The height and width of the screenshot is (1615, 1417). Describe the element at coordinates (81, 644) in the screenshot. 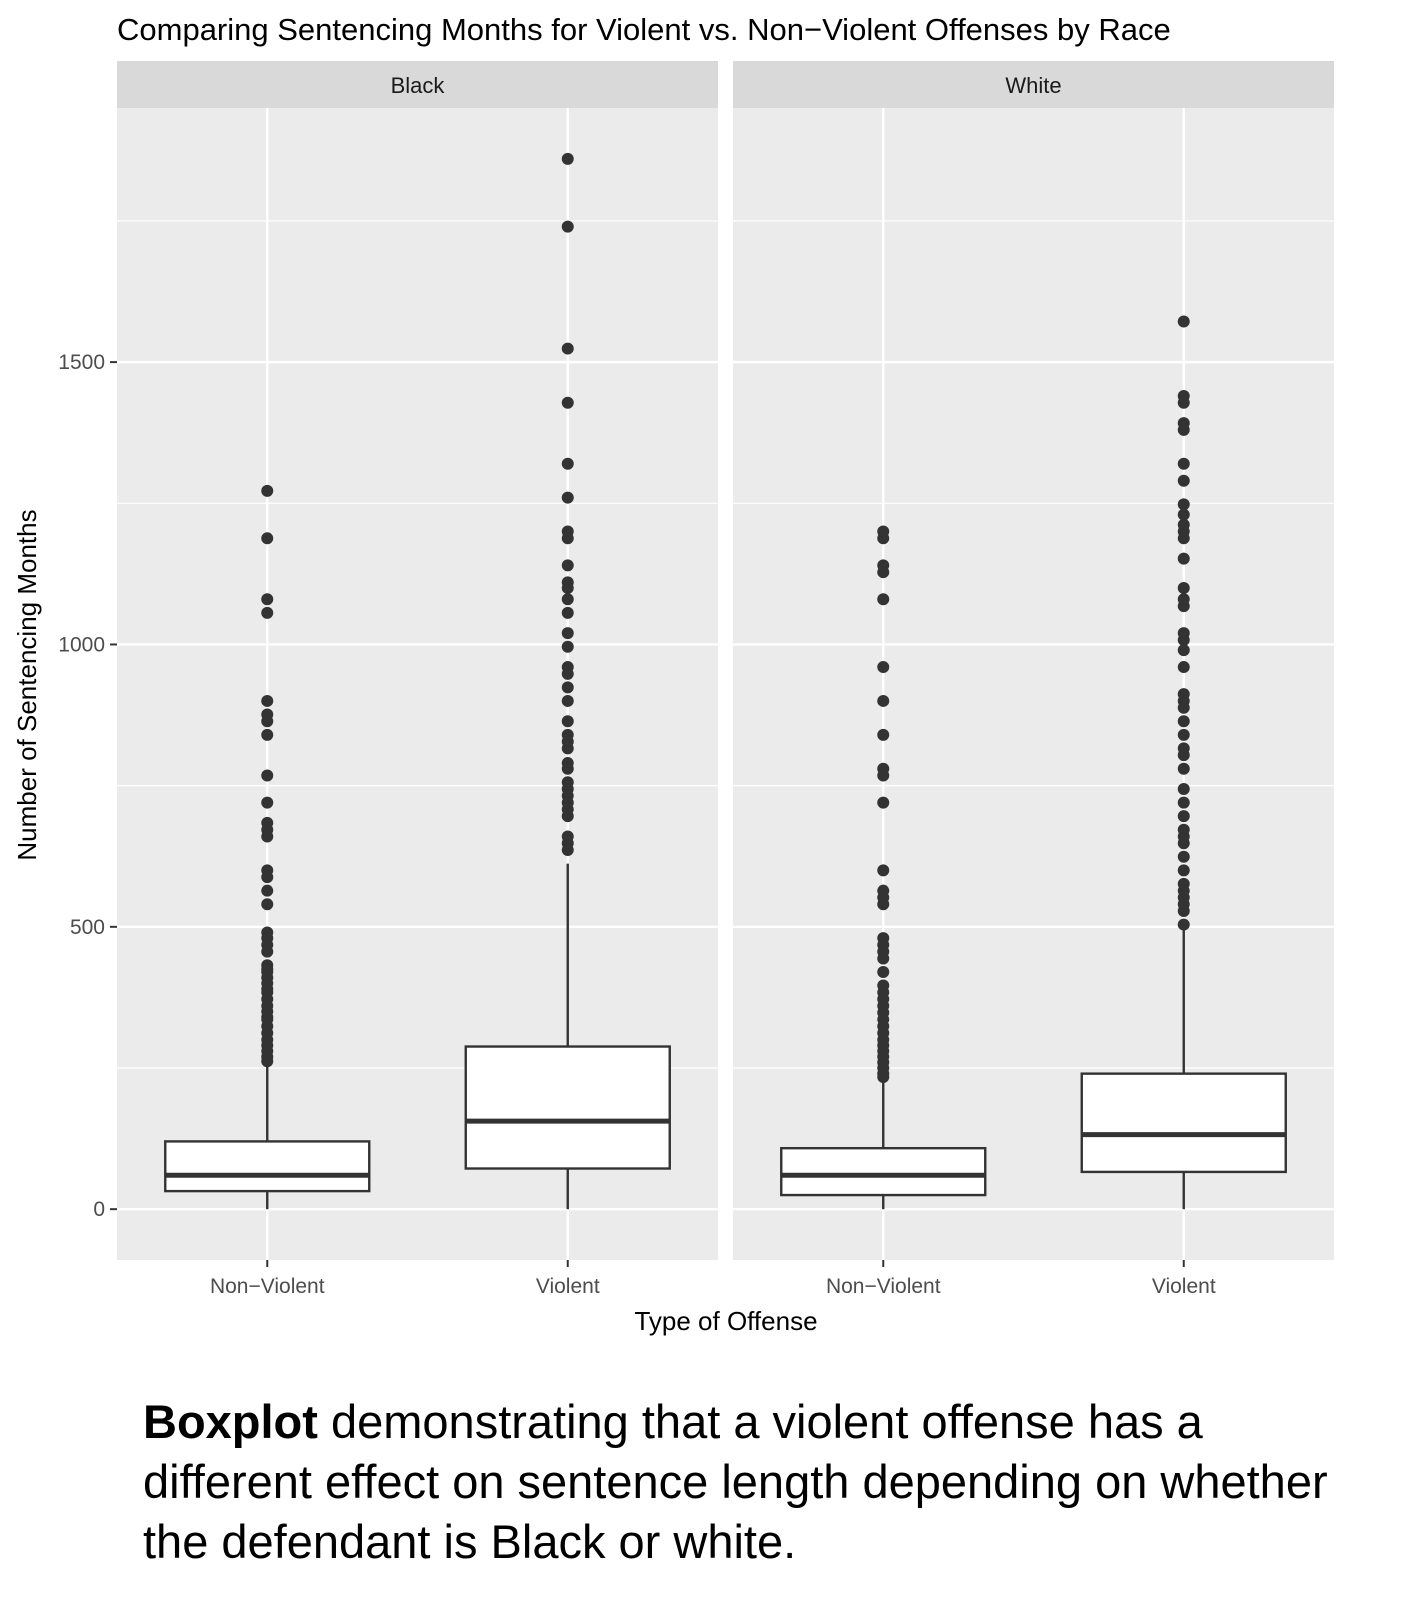

I see `y-tick-label: 1000` at that location.